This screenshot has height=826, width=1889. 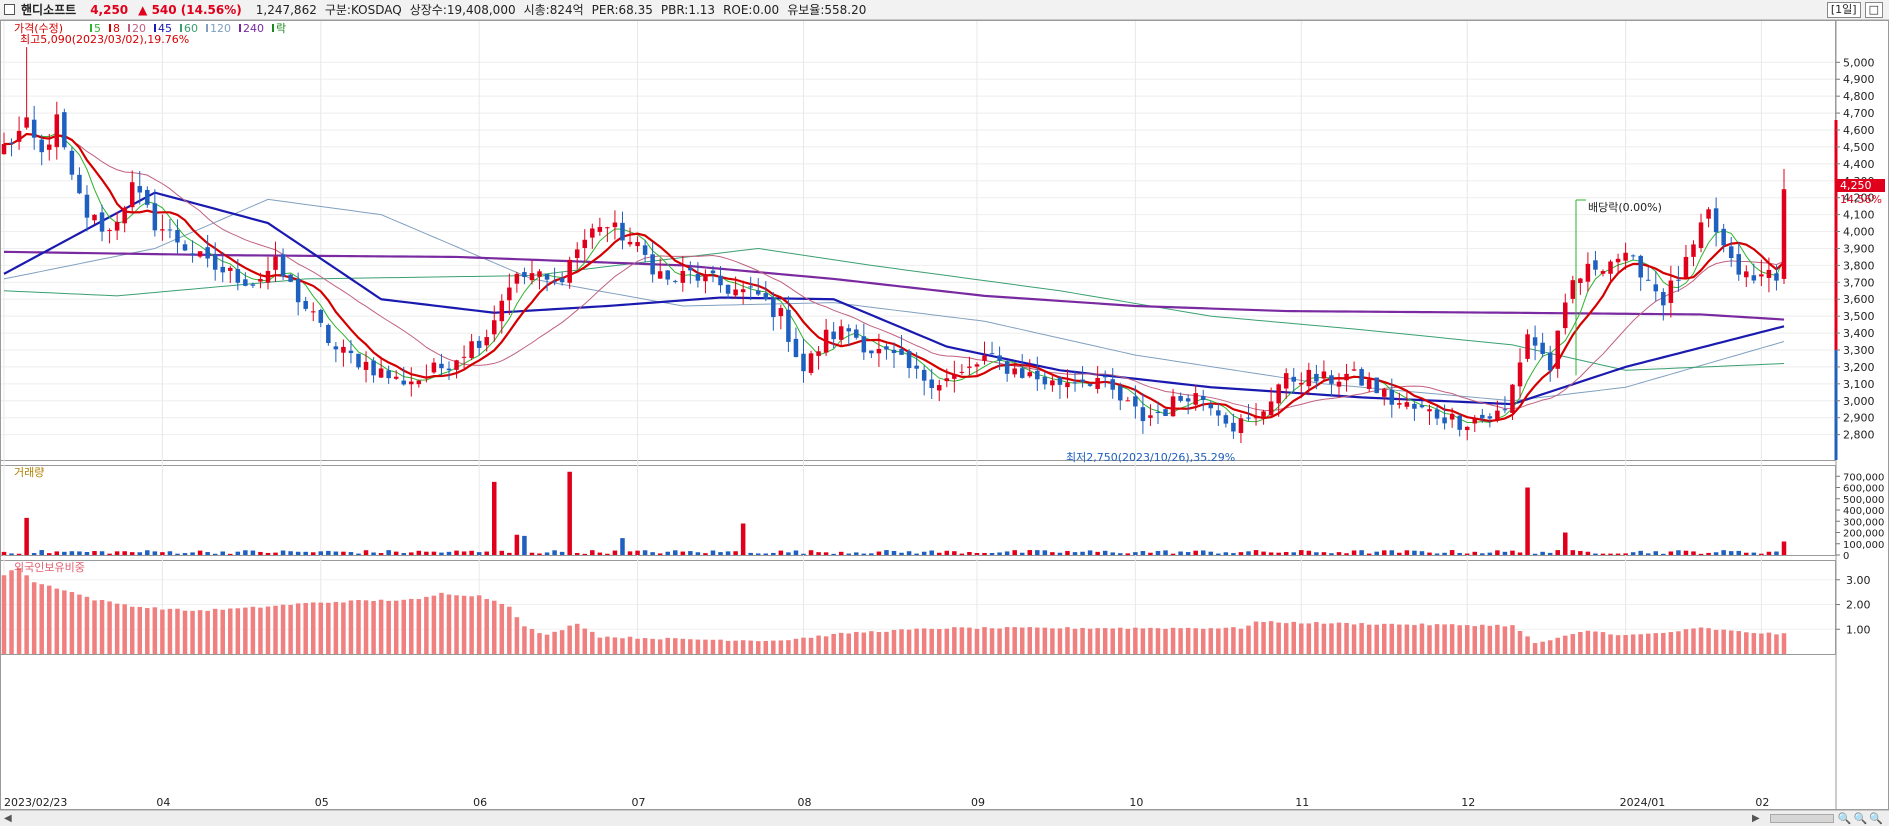 What do you see at coordinates (9, 9) in the screenshot?
I see `select-checkbox` at bounding box center [9, 9].